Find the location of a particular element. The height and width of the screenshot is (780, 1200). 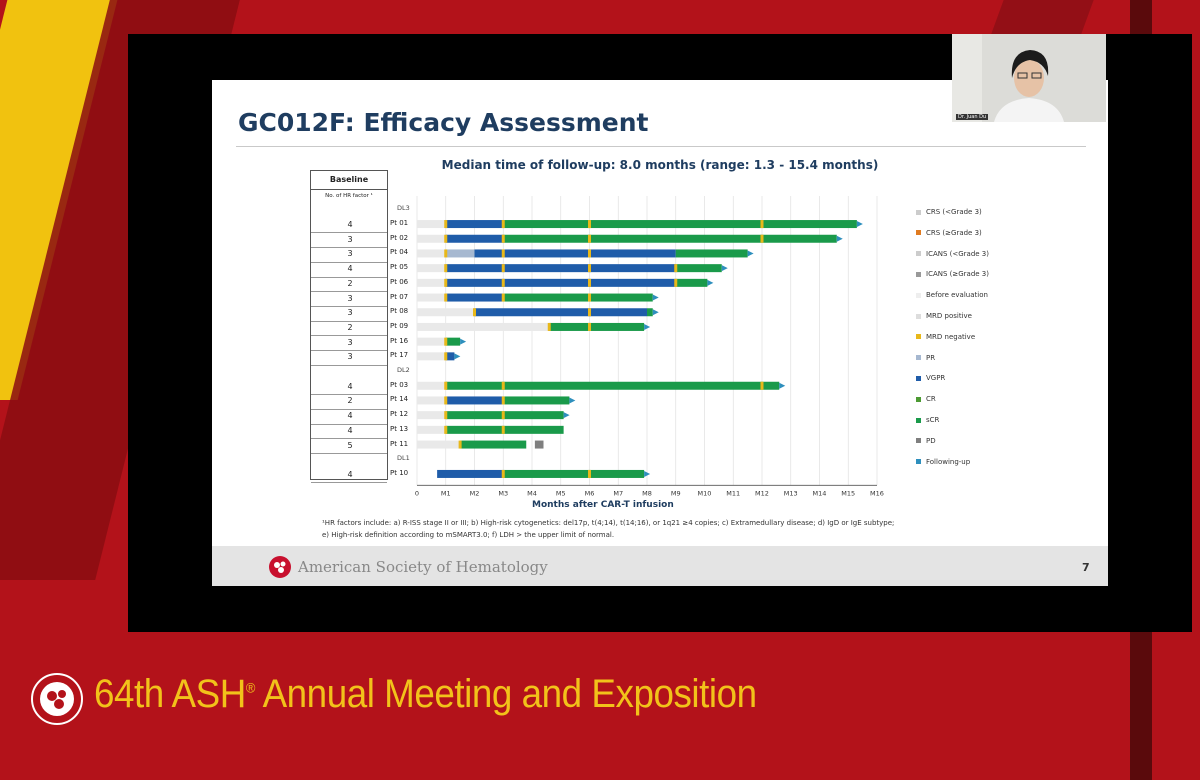

baseline-table-header: Baseline is located at coordinates (349, 180).